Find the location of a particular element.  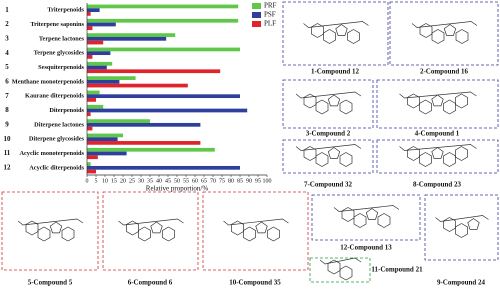

category-number: 8 is located at coordinates (7, 110).